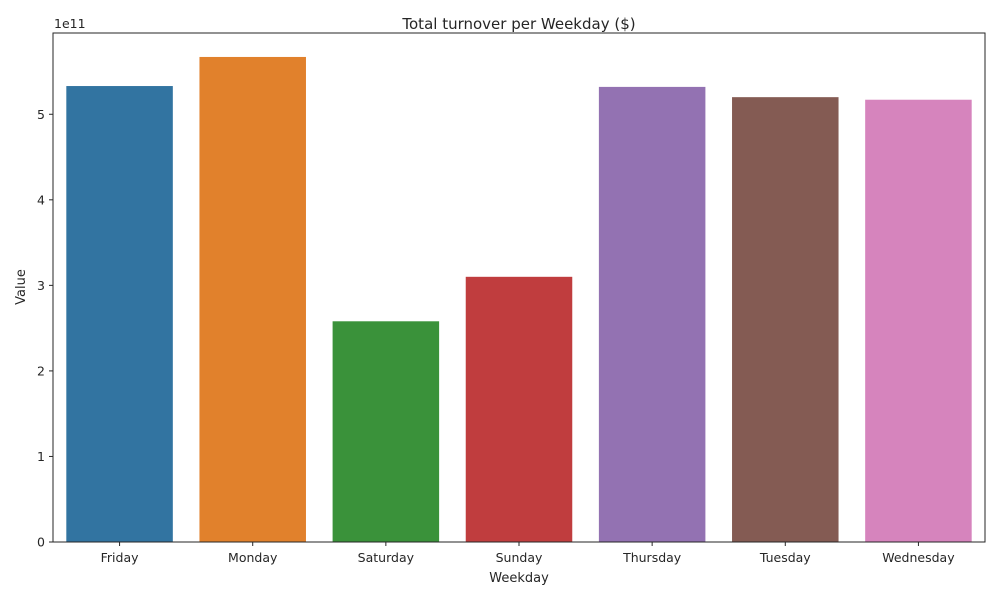 This screenshot has width=1000, height=600. I want to click on y-tick-label: 4, so click(41, 199).